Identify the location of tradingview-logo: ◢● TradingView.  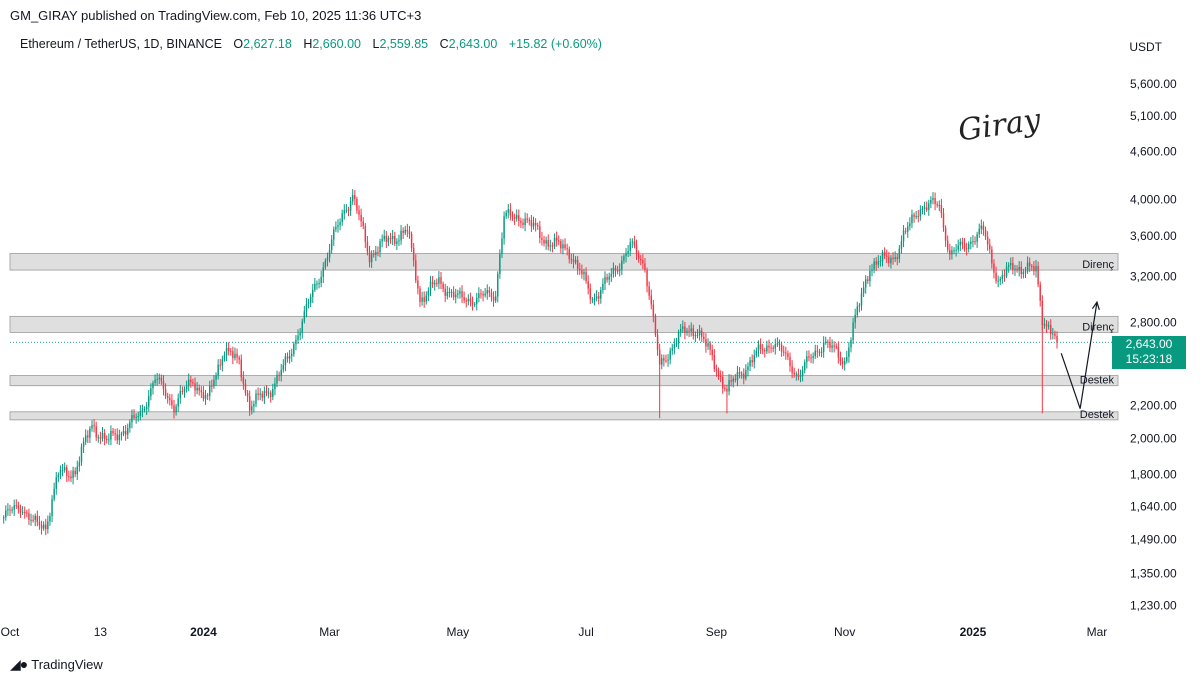
(56, 664).